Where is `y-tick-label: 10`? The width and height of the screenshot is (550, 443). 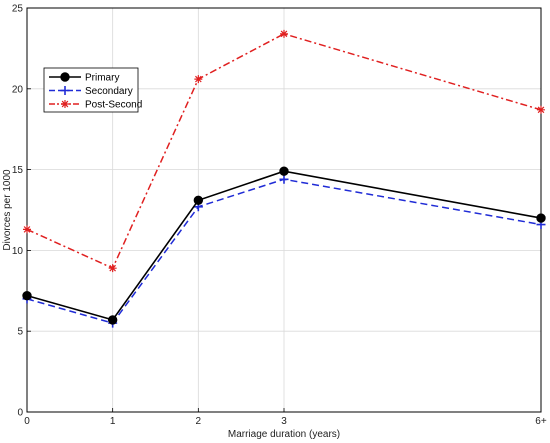
y-tick-label: 10 is located at coordinates (18, 251).